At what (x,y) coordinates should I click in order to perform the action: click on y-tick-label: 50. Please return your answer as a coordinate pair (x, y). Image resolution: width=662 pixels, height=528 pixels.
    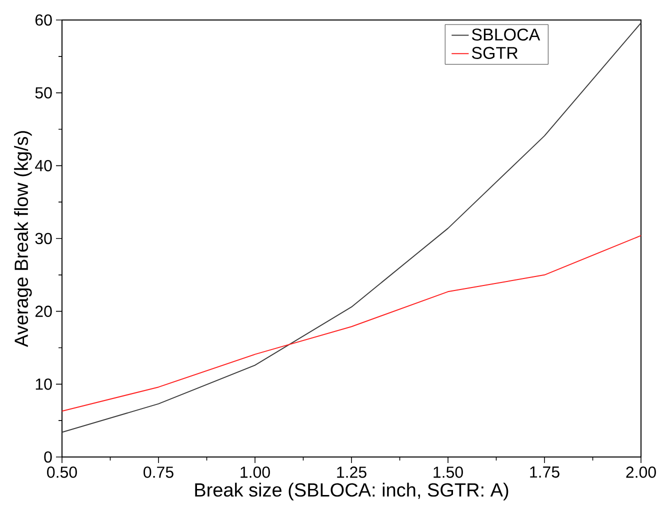
    Looking at the image, I should click on (43, 92).